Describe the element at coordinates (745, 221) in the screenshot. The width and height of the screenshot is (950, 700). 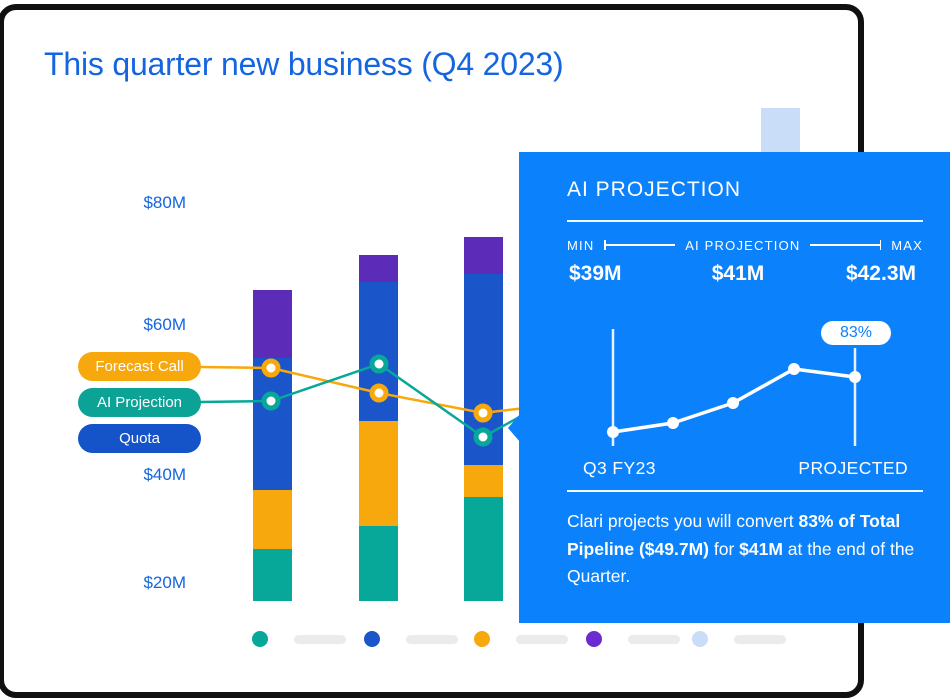
I see `panel-divider-top` at that location.